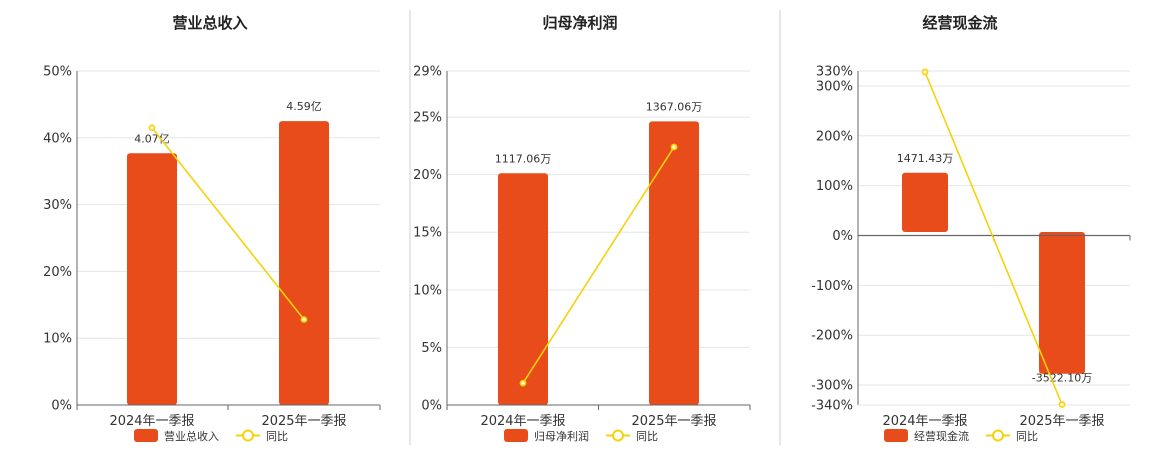  I want to click on chart-title: 经营现金流, so click(959, 23).